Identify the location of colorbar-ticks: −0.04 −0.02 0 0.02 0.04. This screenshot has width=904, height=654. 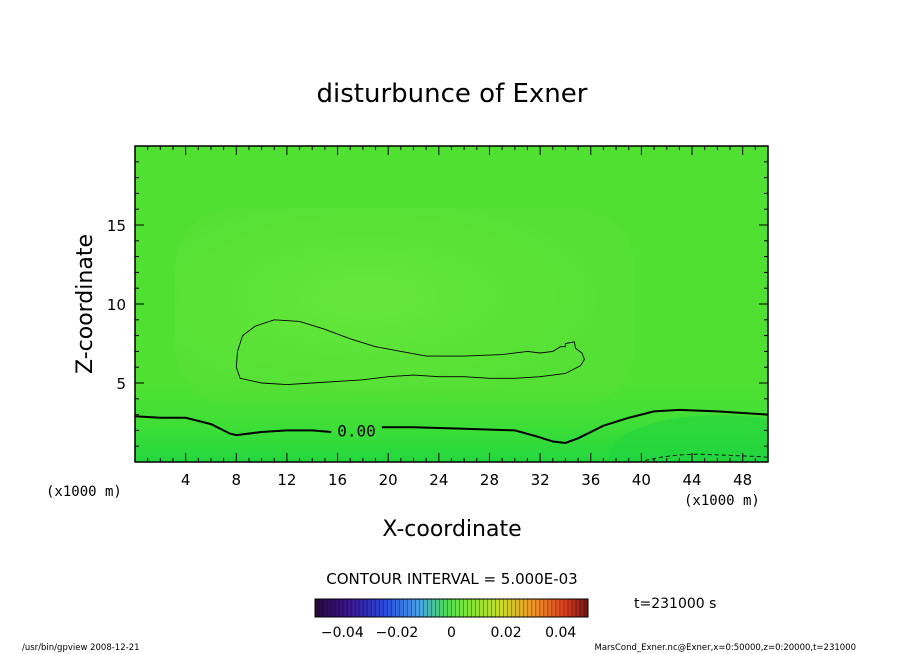
(449, 633).